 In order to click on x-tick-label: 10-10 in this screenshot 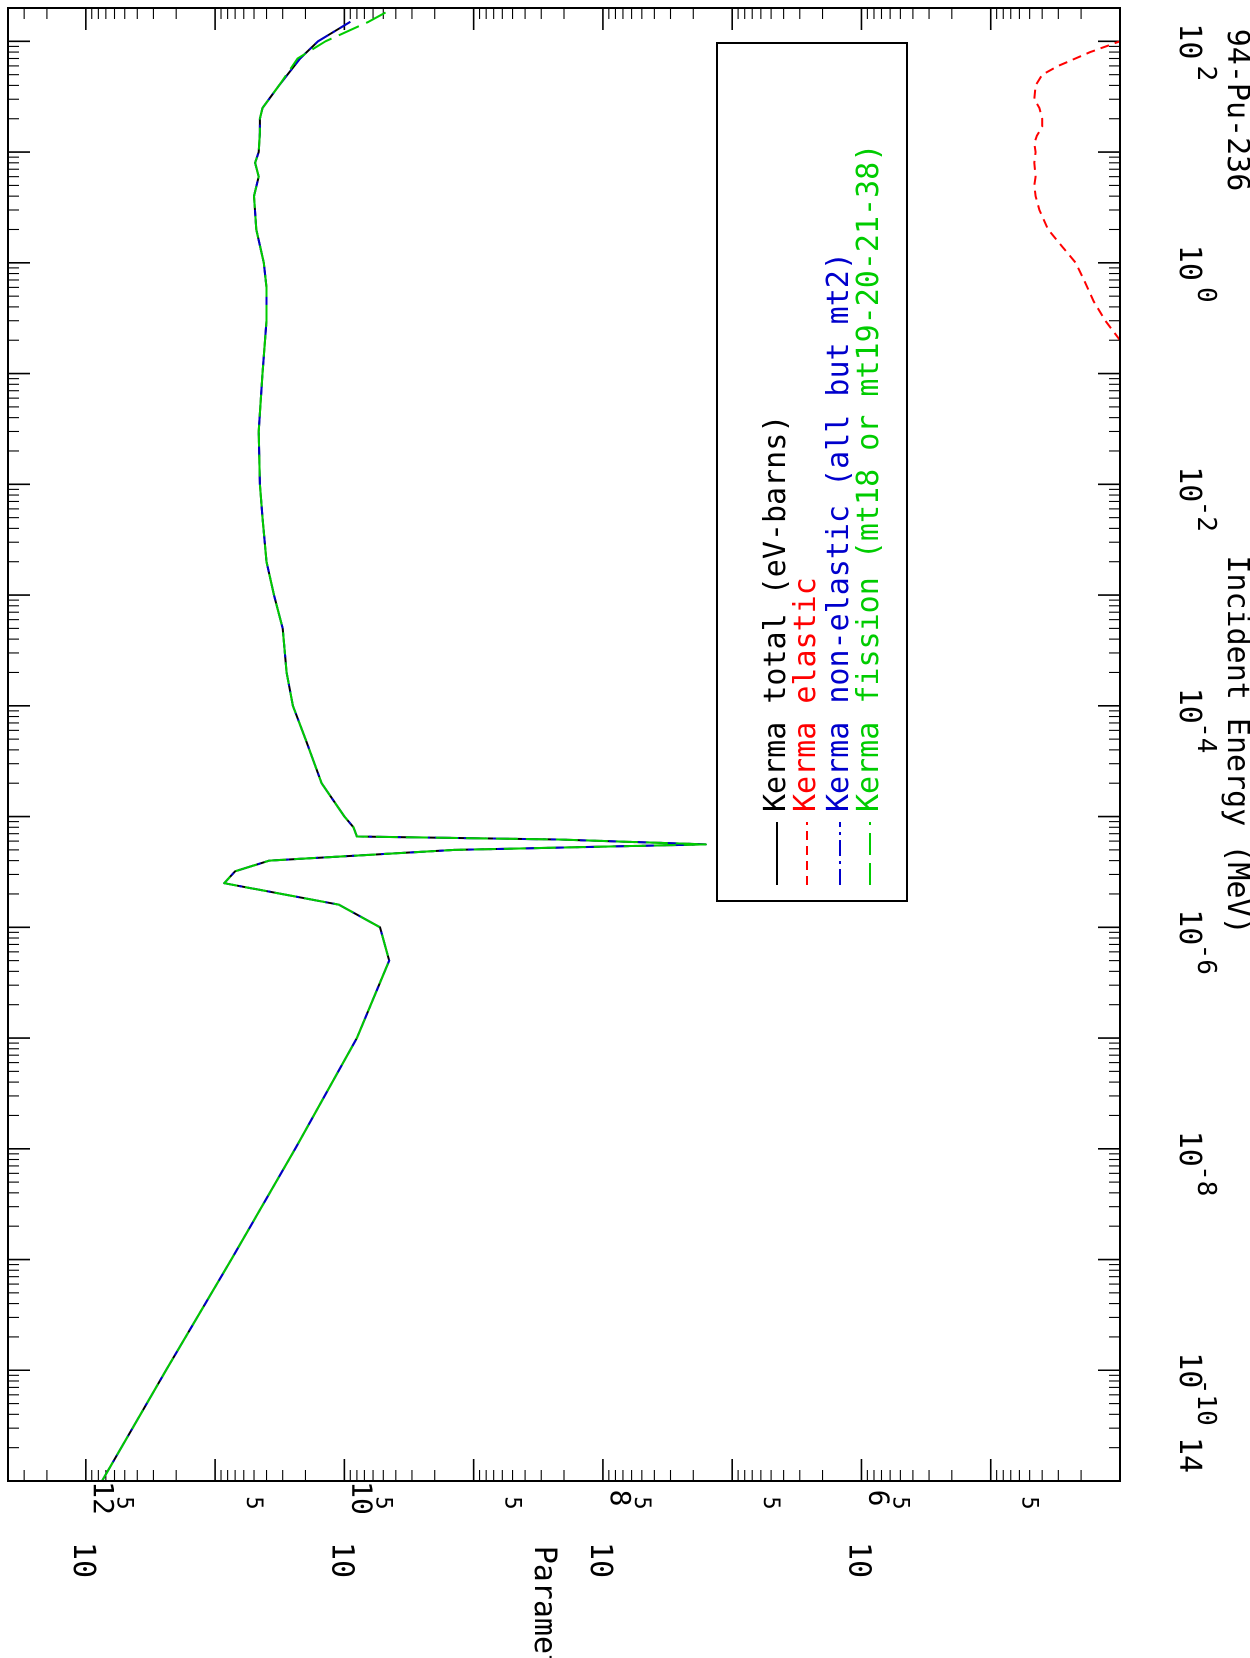, I will do `click(1196, 1389)`.